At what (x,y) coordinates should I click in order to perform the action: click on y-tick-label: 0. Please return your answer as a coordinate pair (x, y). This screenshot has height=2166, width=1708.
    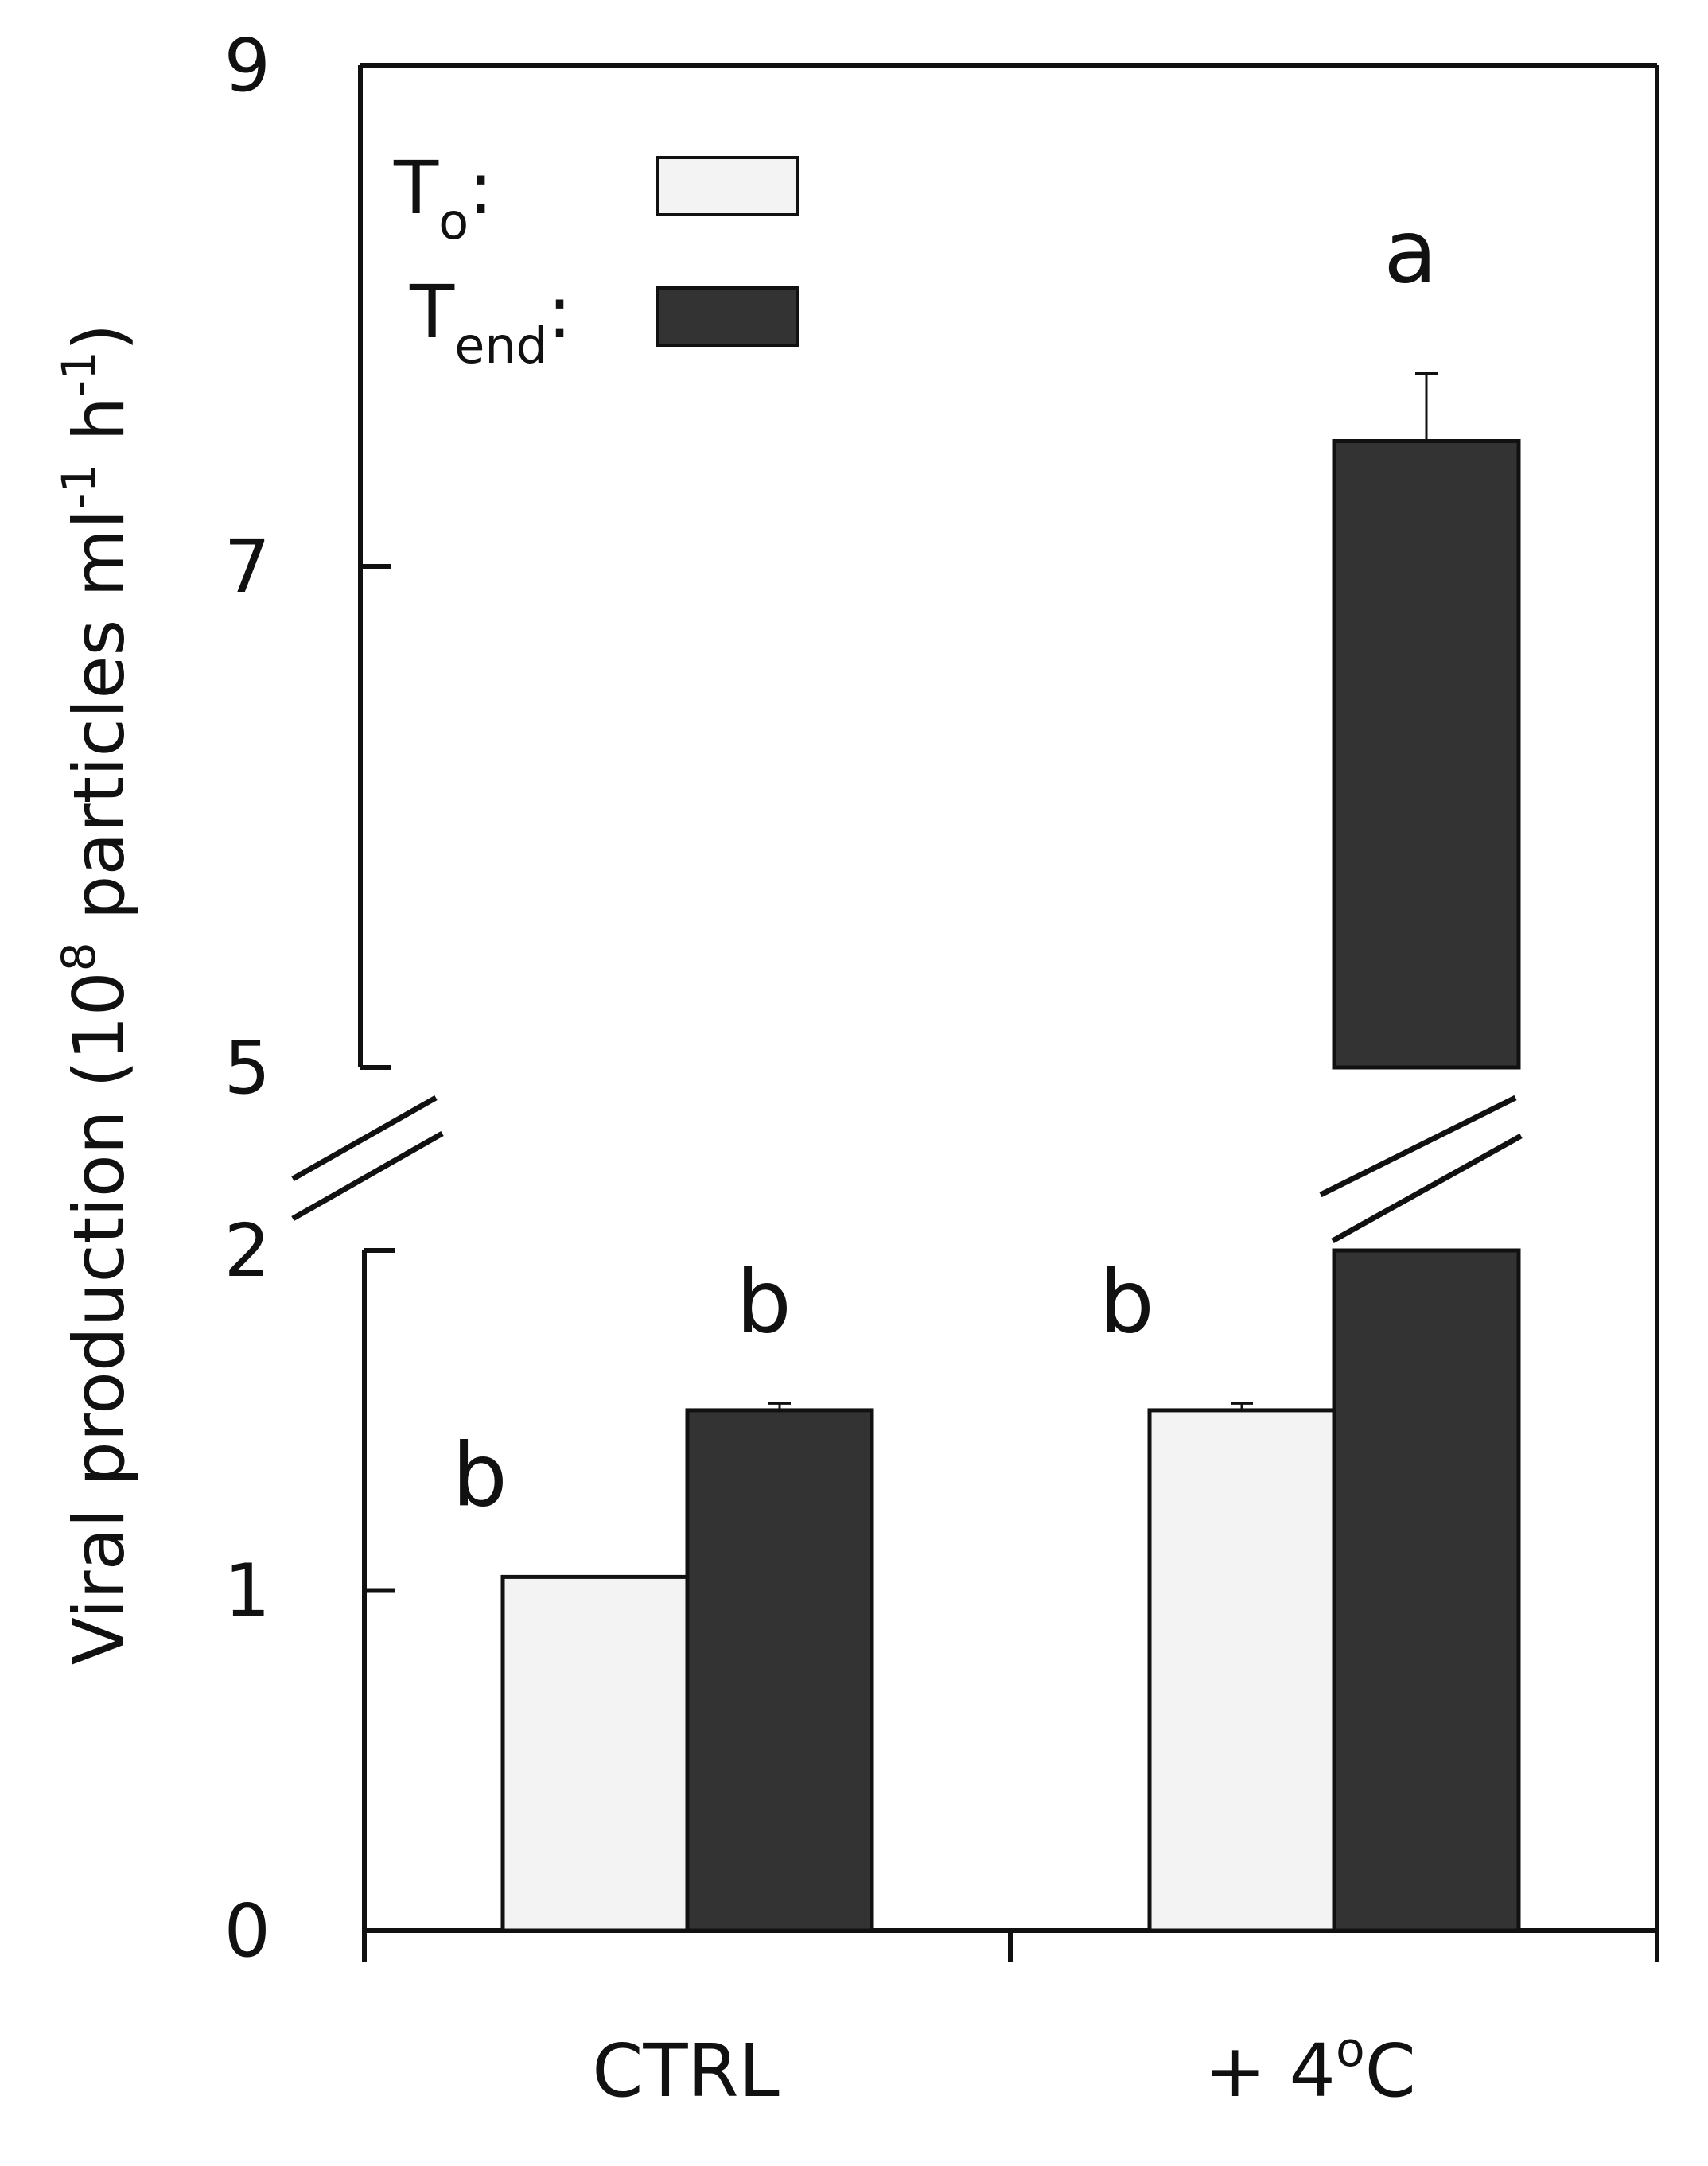
    Looking at the image, I should click on (247, 1931).